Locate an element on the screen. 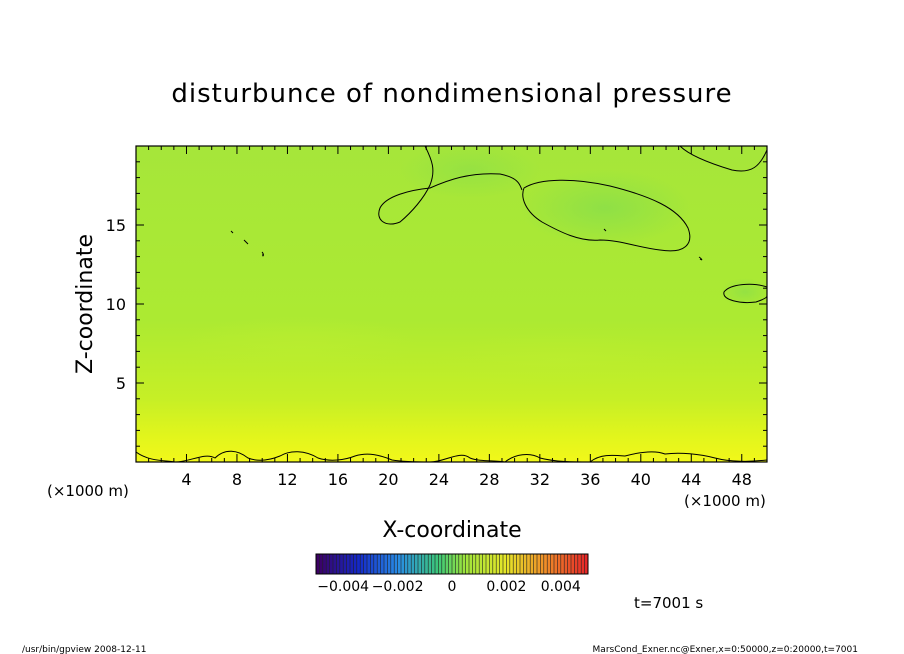 The width and height of the screenshot is (904, 654). colorbar-tick-label: −0.002 is located at coordinates (398, 587).